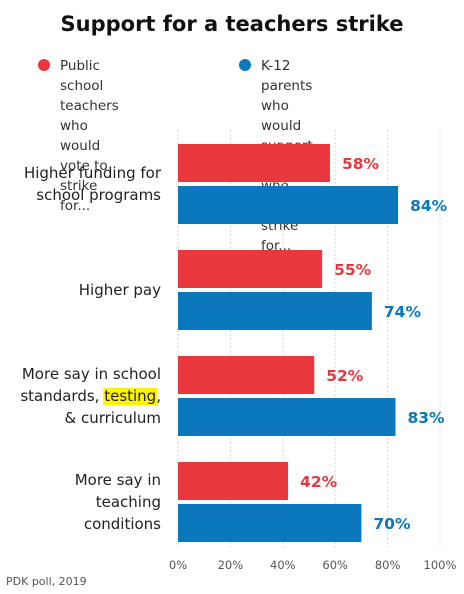 The height and width of the screenshot is (594, 464). What do you see at coordinates (232, 24) in the screenshot?
I see `chart-title: Support for a teachers strike` at bounding box center [232, 24].